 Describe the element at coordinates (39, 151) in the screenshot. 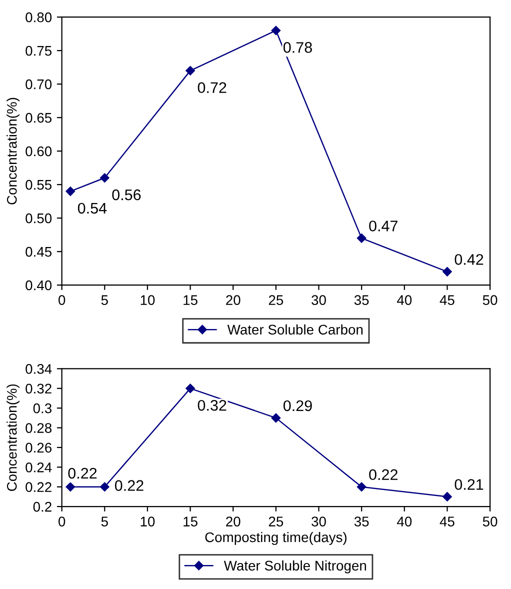

I see `y-tick-label: 0.60` at that location.